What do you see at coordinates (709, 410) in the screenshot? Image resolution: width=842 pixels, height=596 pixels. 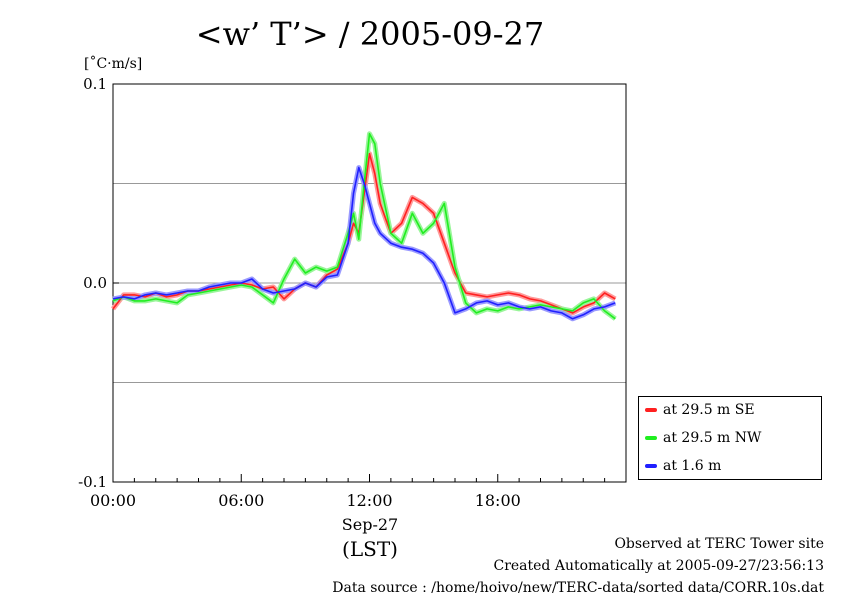 I see `legend-label-se: at 29.5 m SE` at bounding box center [709, 410].